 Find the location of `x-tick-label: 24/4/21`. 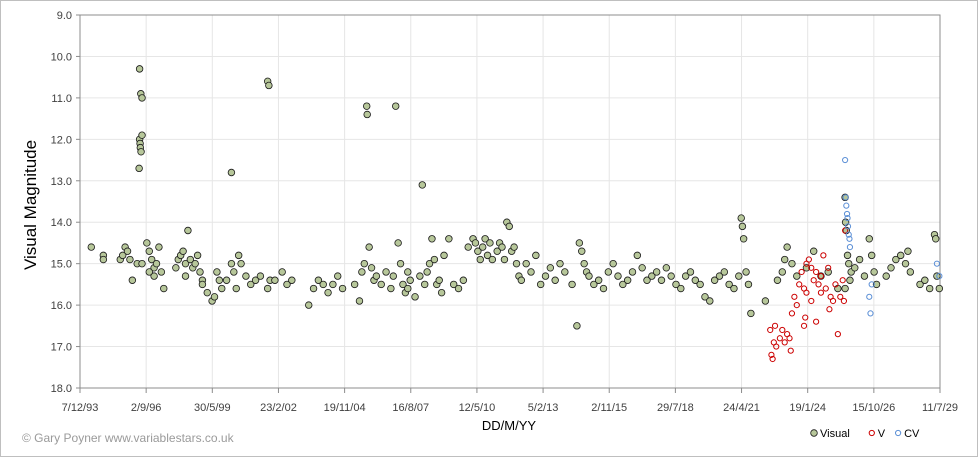

x-tick-label: 24/4/21 is located at coordinates (741, 408).